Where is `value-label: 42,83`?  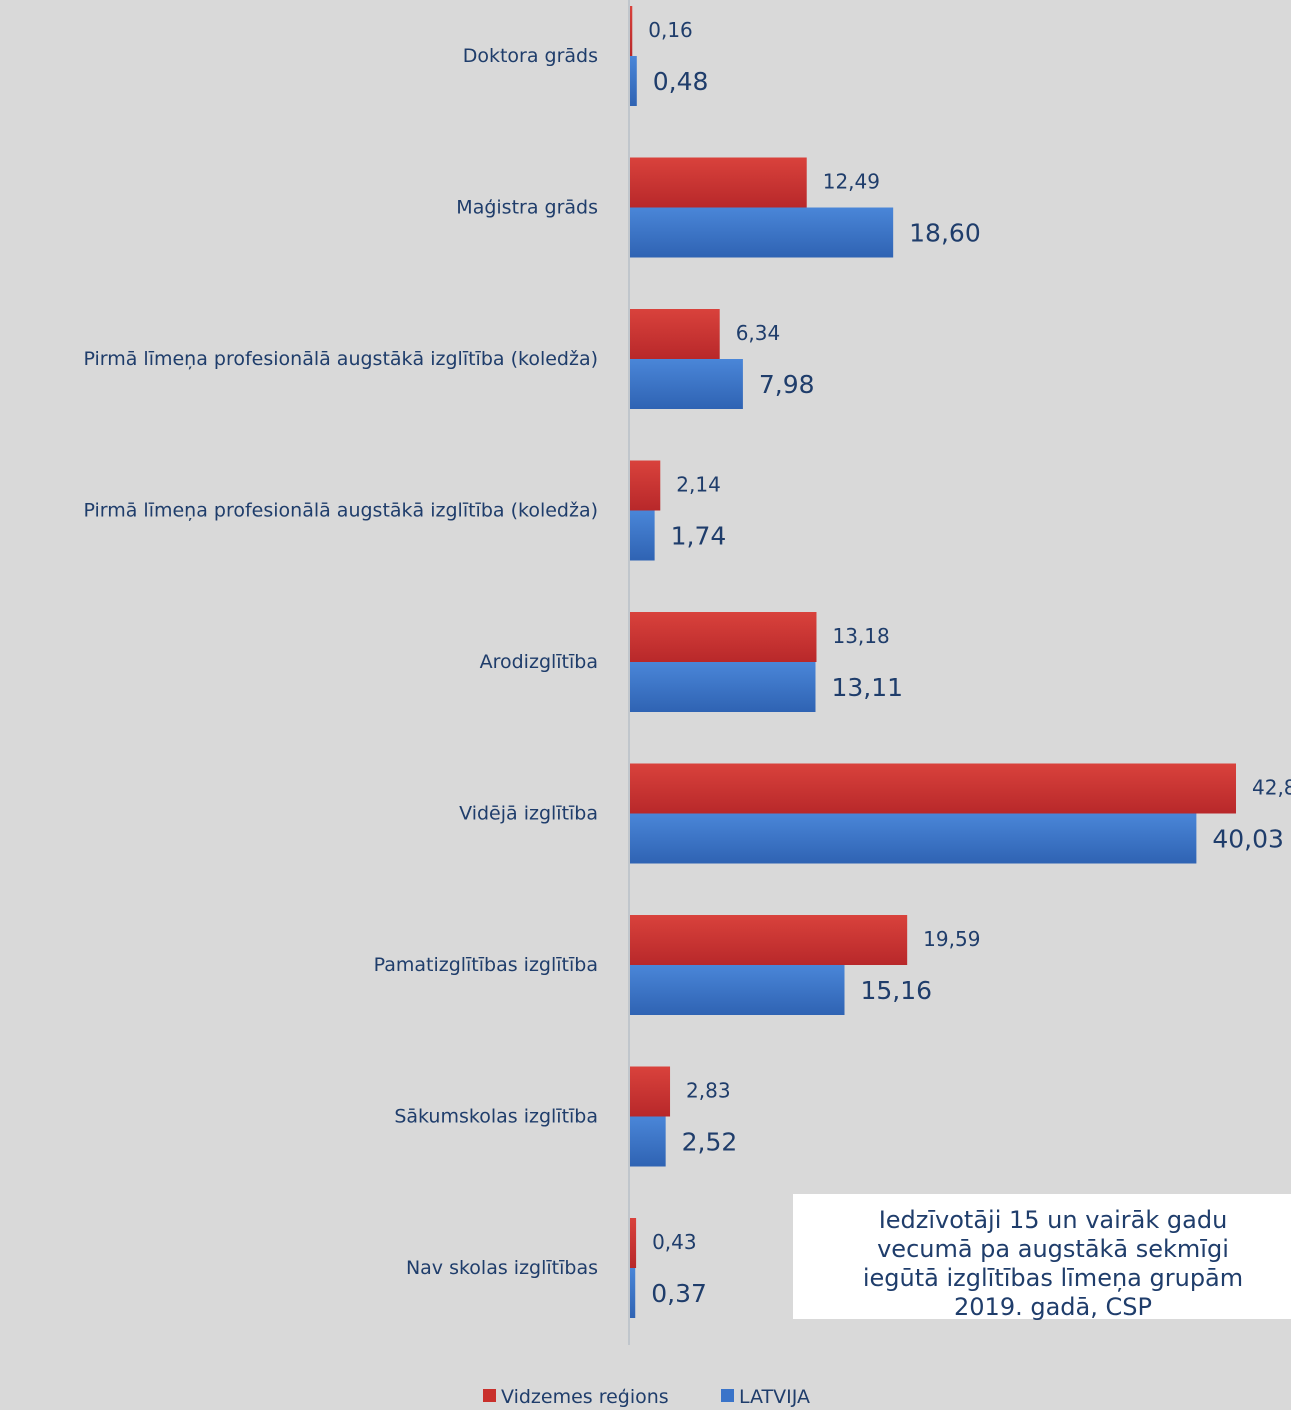
value-label: 42,83 is located at coordinates (1271, 788).